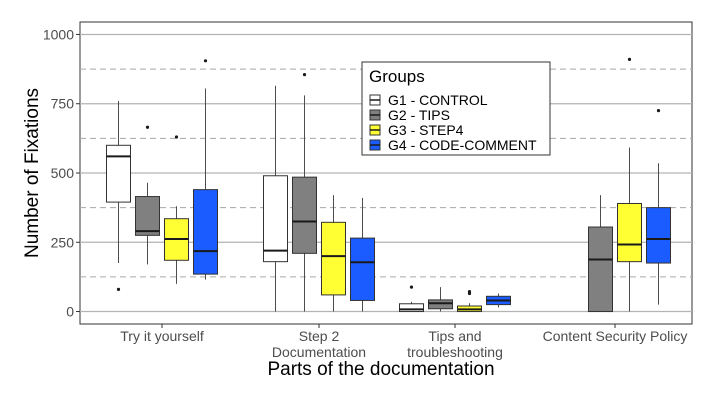 This screenshot has height=400, width=708. Describe the element at coordinates (397, 76) in the screenshot. I see `legend-title: Groups` at that location.